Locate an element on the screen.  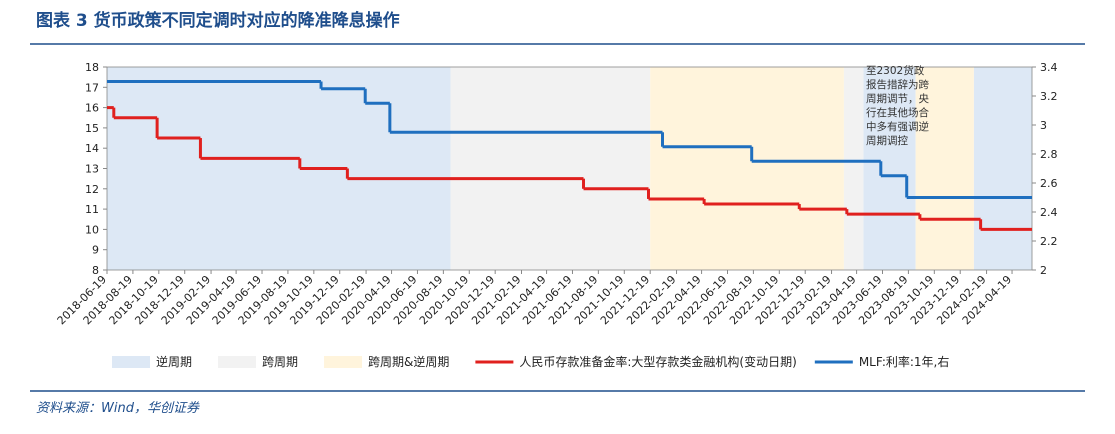
source: 资料来源：Wind，华创证券 is located at coordinates (118, 408).